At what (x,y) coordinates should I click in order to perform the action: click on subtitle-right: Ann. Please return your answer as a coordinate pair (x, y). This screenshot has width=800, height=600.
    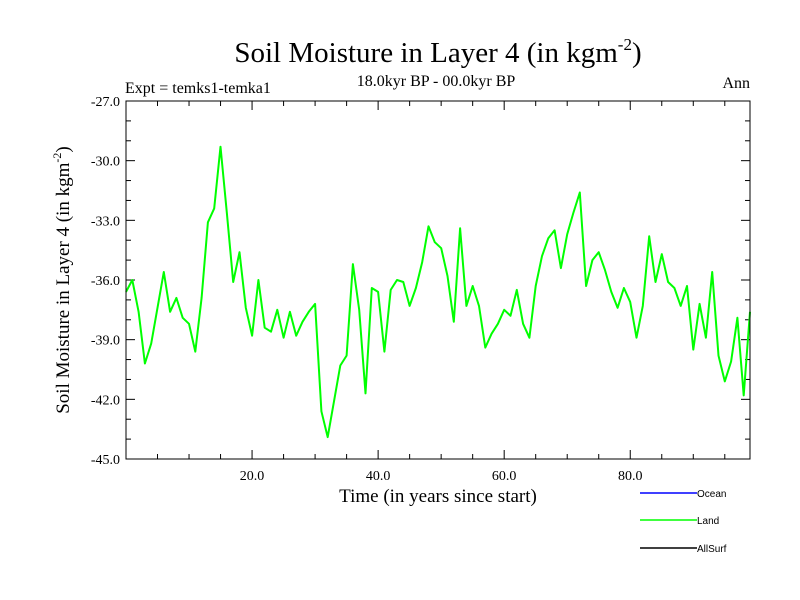
    Looking at the image, I should click on (736, 83).